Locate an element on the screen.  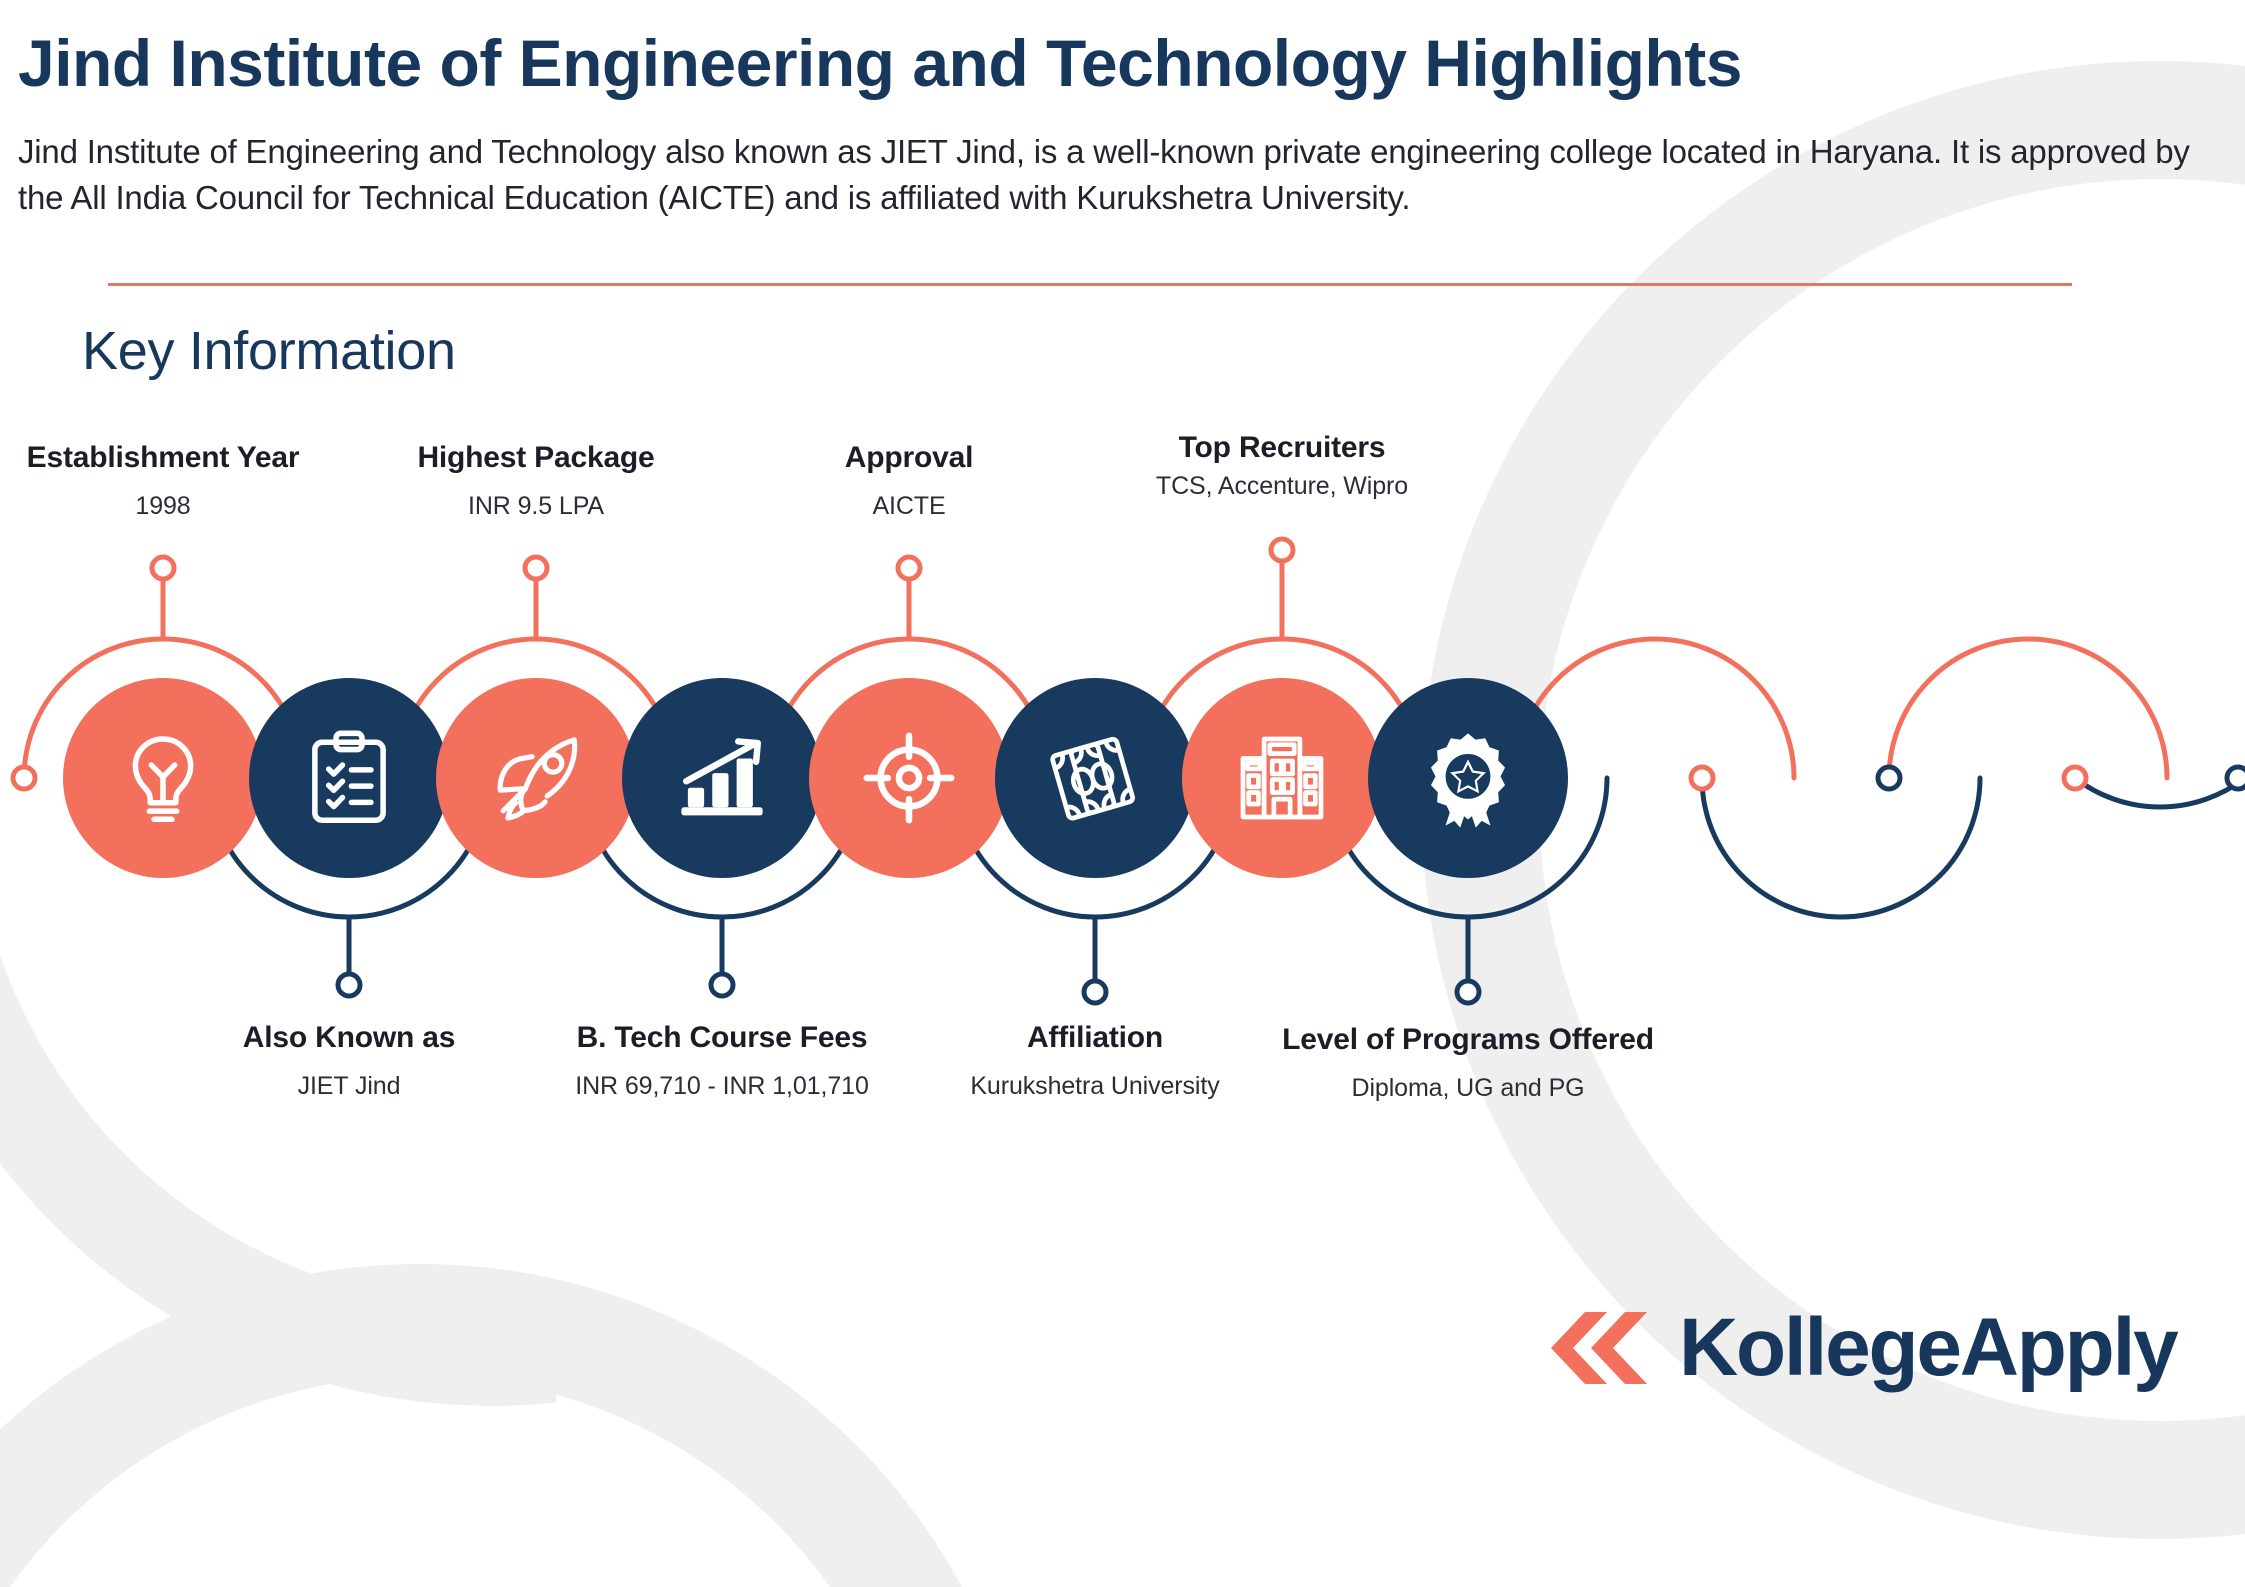
icon-disc-approval is located at coordinates (909, 778).